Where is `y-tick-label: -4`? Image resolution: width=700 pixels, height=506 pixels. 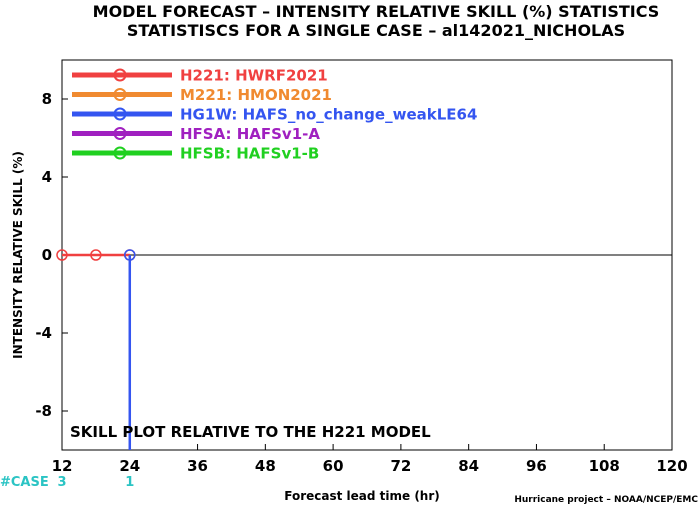
y-tick-label: -4 is located at coordinates (43, 333).